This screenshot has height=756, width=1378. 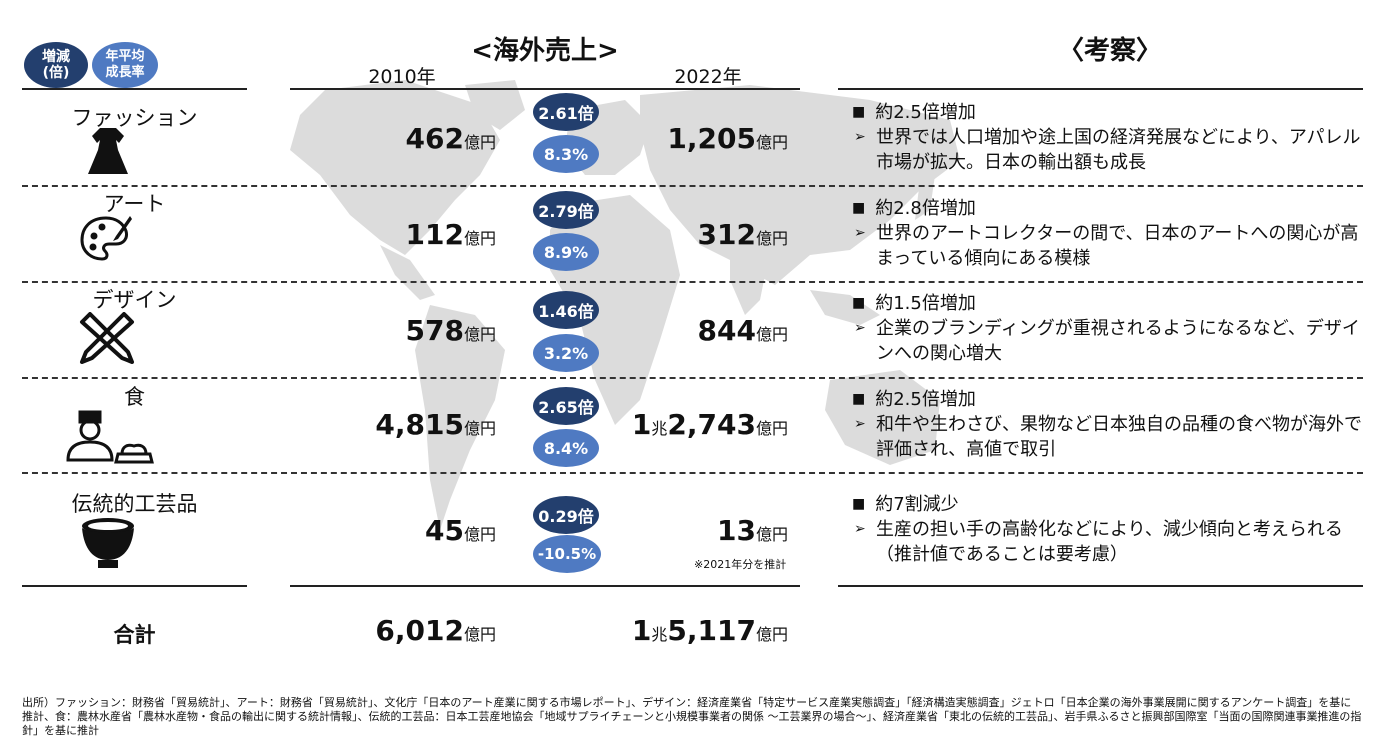 I want to click on observation-detail: ➢ 世界のアートコレクターの間で、日本のアートへの関心が高まっている傾向にある模様, so click(x=1107, y=246).